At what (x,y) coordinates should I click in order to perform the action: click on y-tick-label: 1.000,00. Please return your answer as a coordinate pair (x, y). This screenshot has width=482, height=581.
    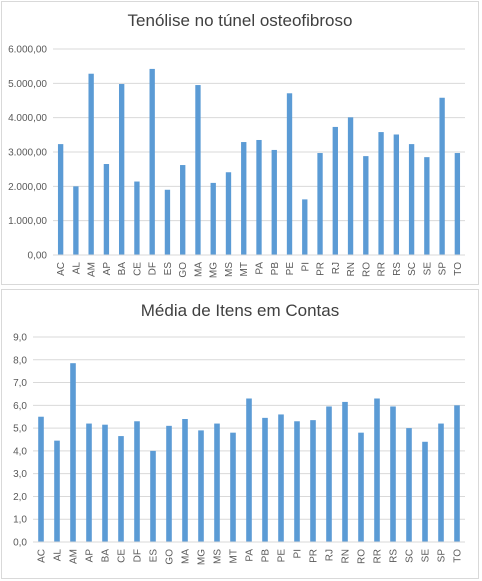
    Looking at the image, I should click on (27, 221).